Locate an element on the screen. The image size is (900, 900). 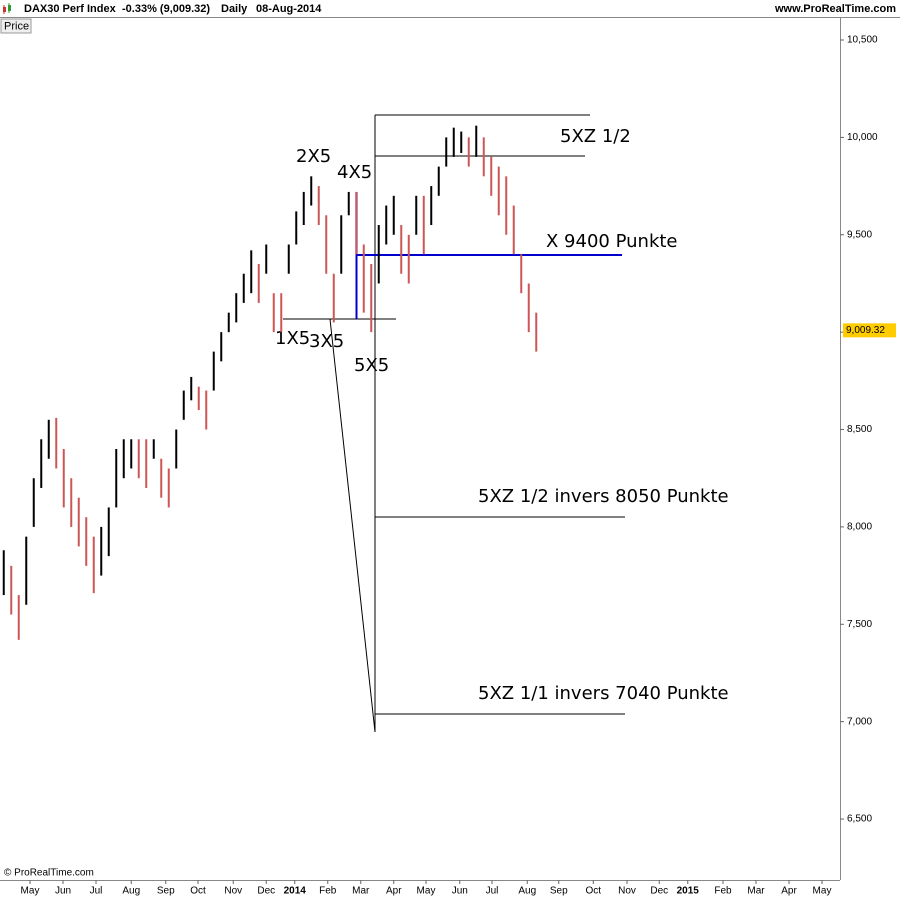
y-tick-label: 10,000 is located at coordinates (862, 137).